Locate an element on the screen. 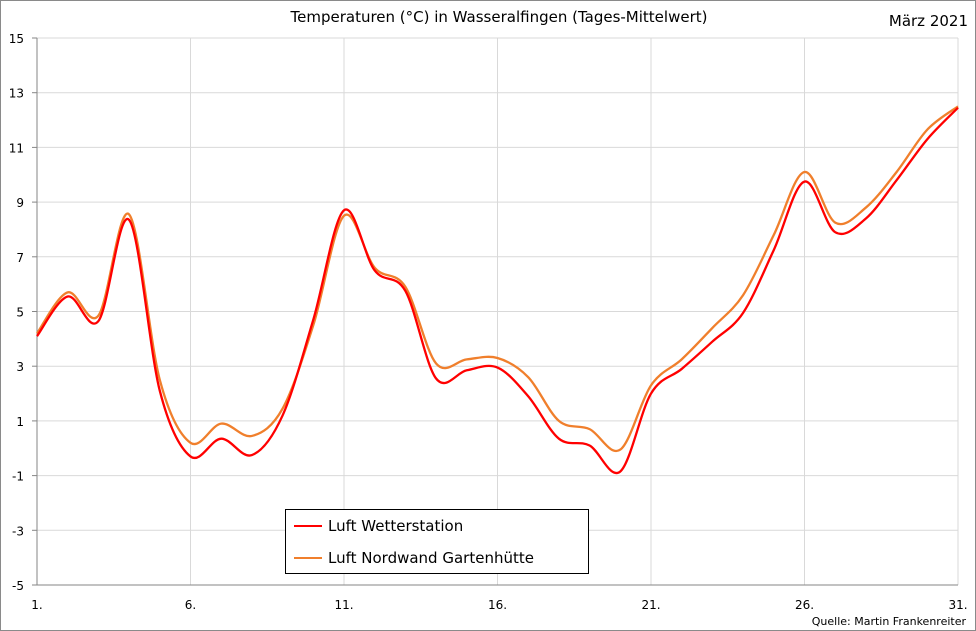  x-tick-label: 21. is located at coordinates (650, 605).